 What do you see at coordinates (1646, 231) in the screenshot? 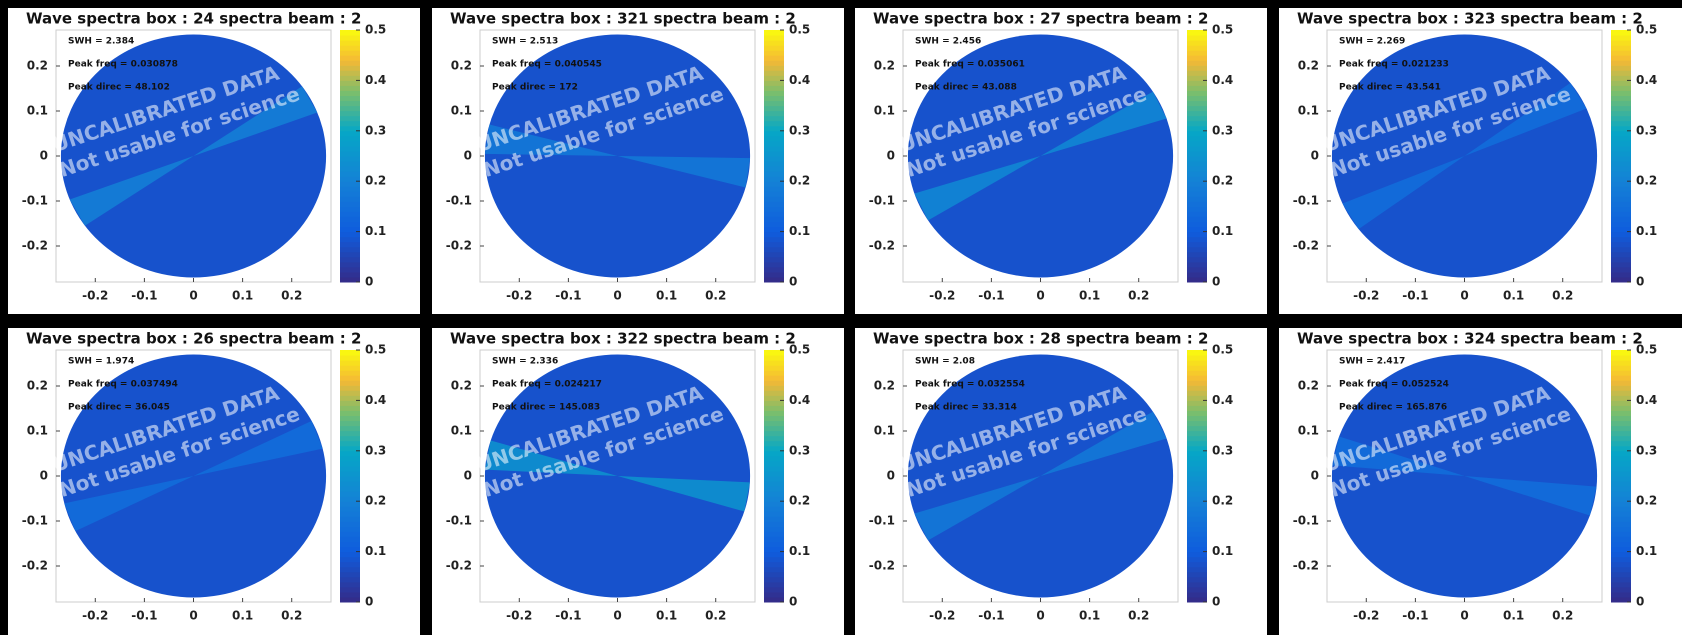
I see `colorbar-tick-label: 0.1` at bounding box center [1646, 231].